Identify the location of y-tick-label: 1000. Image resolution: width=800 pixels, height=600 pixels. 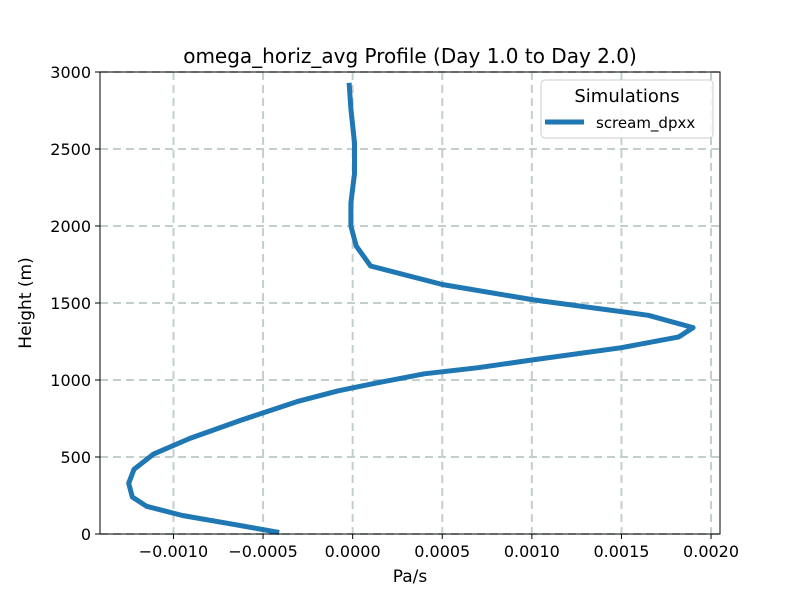
(70, 380).